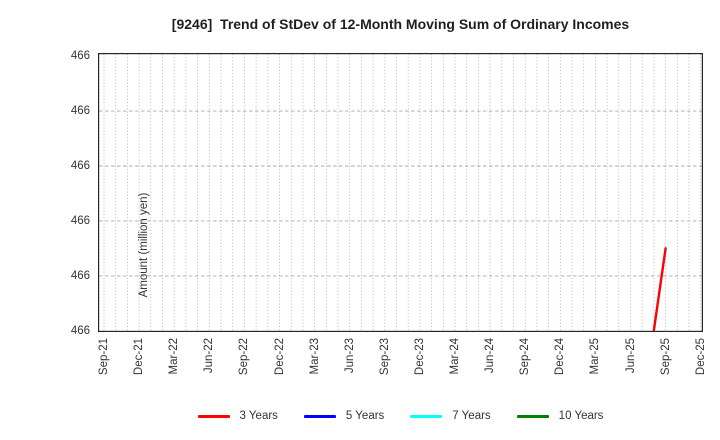 The image size is (720, 440). I want to click on legend-item-7-years: 7 Years, so click(450, 416).